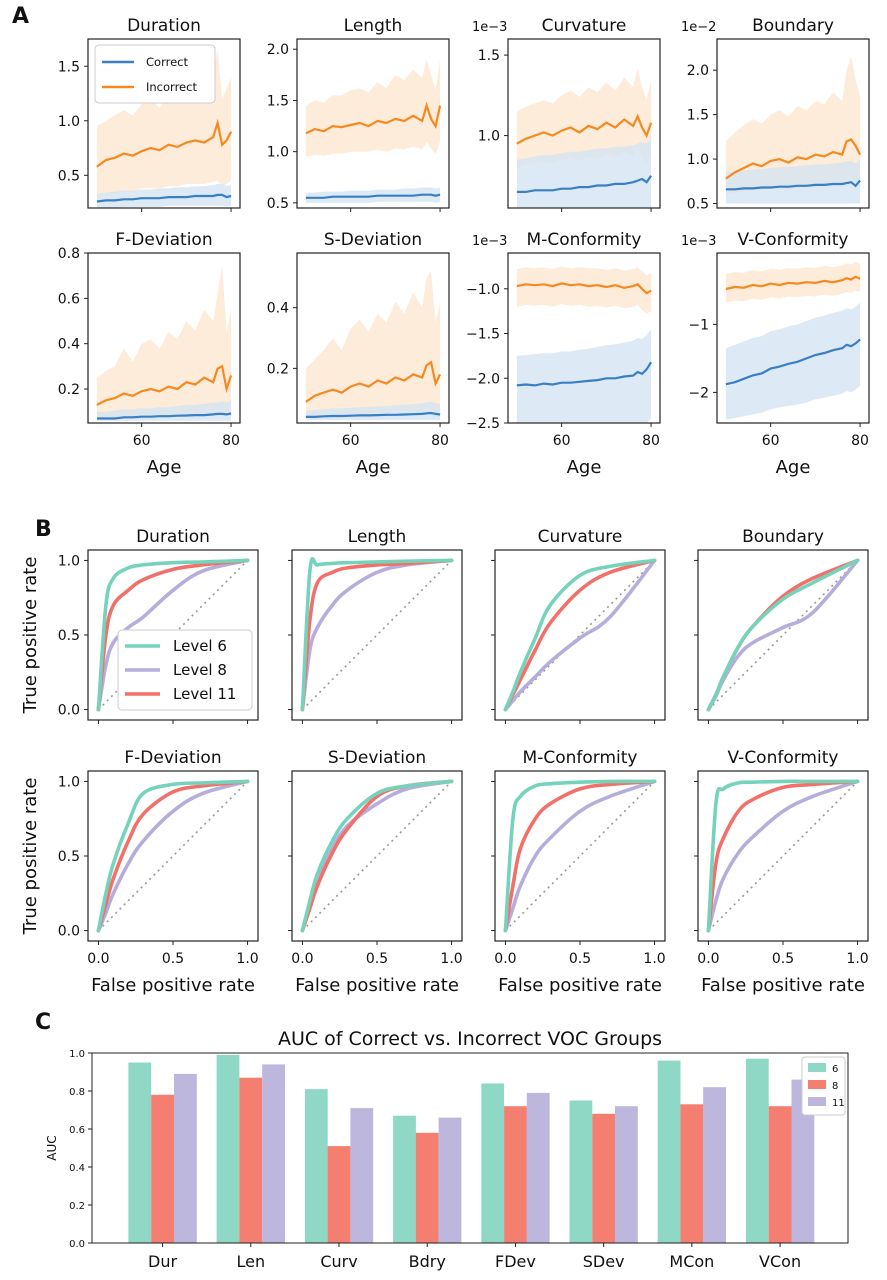  I want to click on subplot-title: Curvature, so click(580, 537).